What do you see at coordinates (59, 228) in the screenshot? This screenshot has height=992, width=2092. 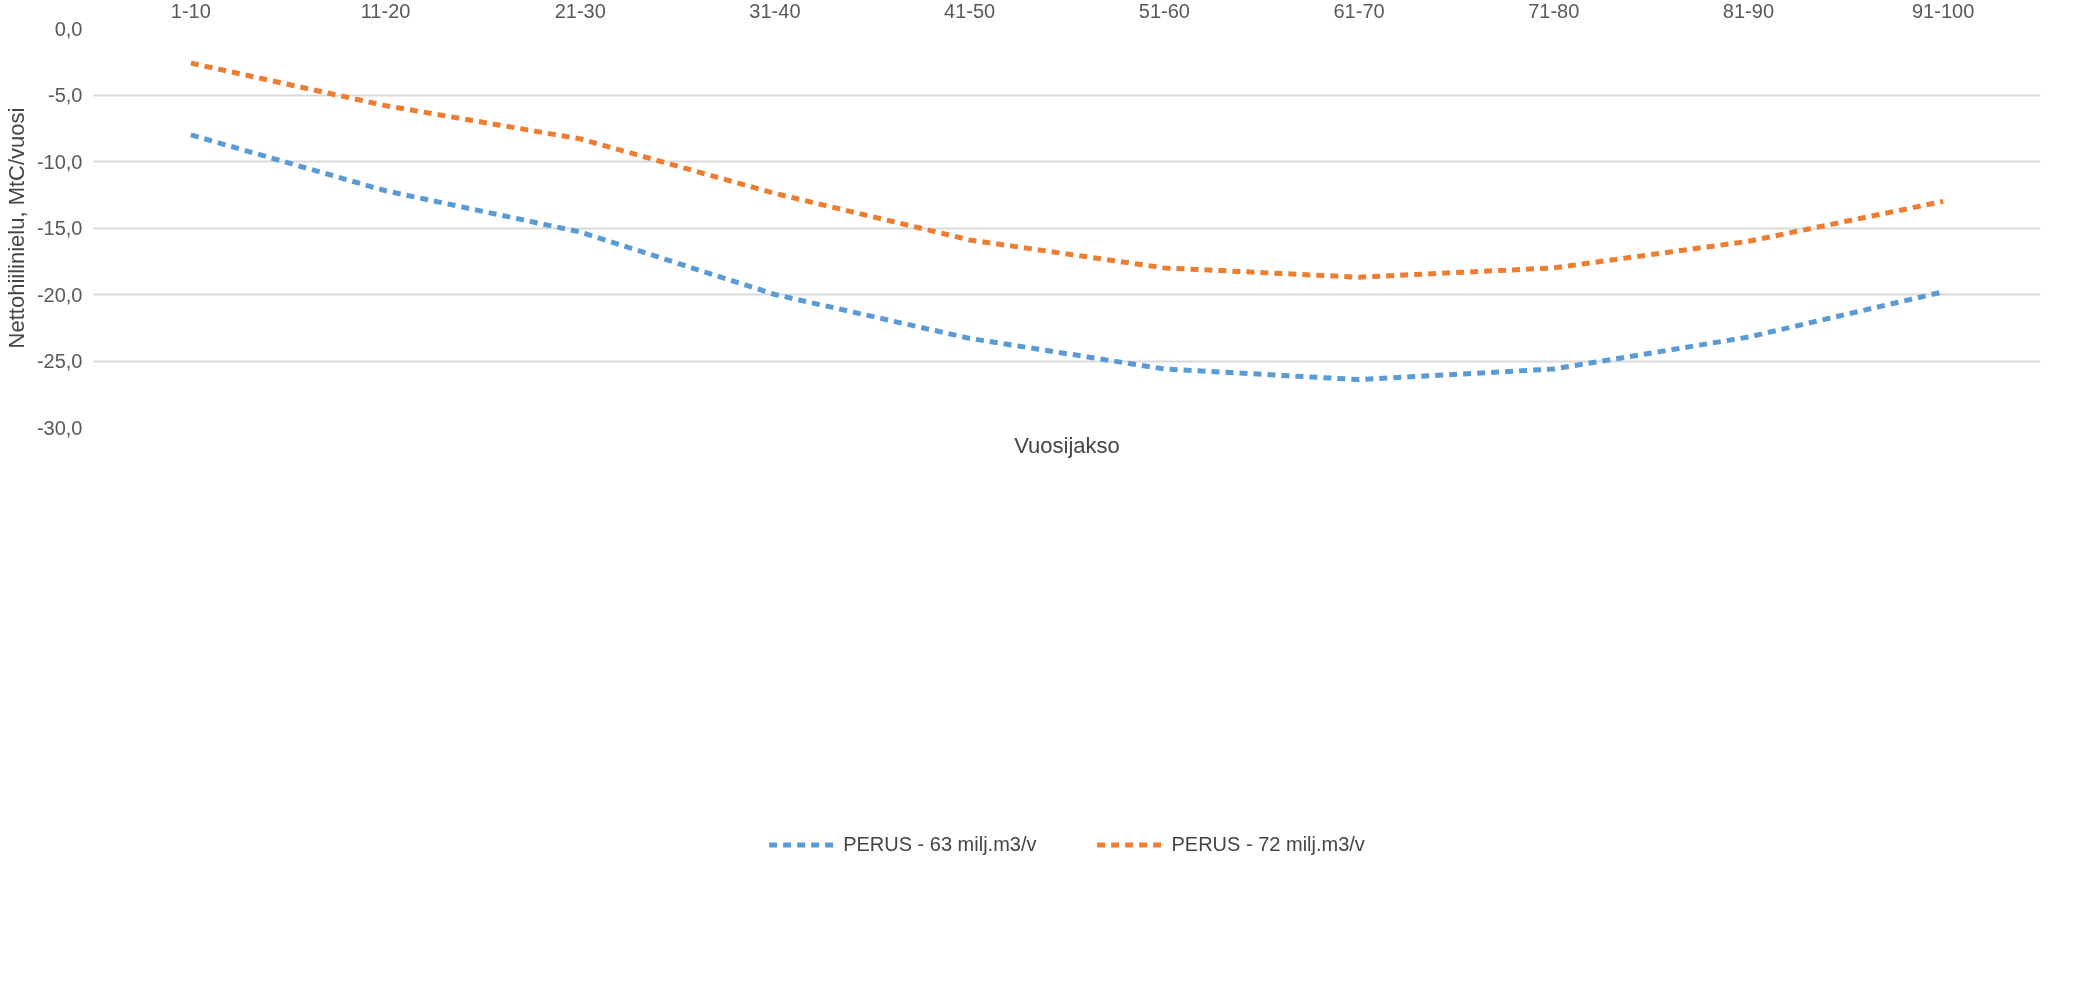 I see `y-tick-label: -15,0` at bounding box center [59, 228].